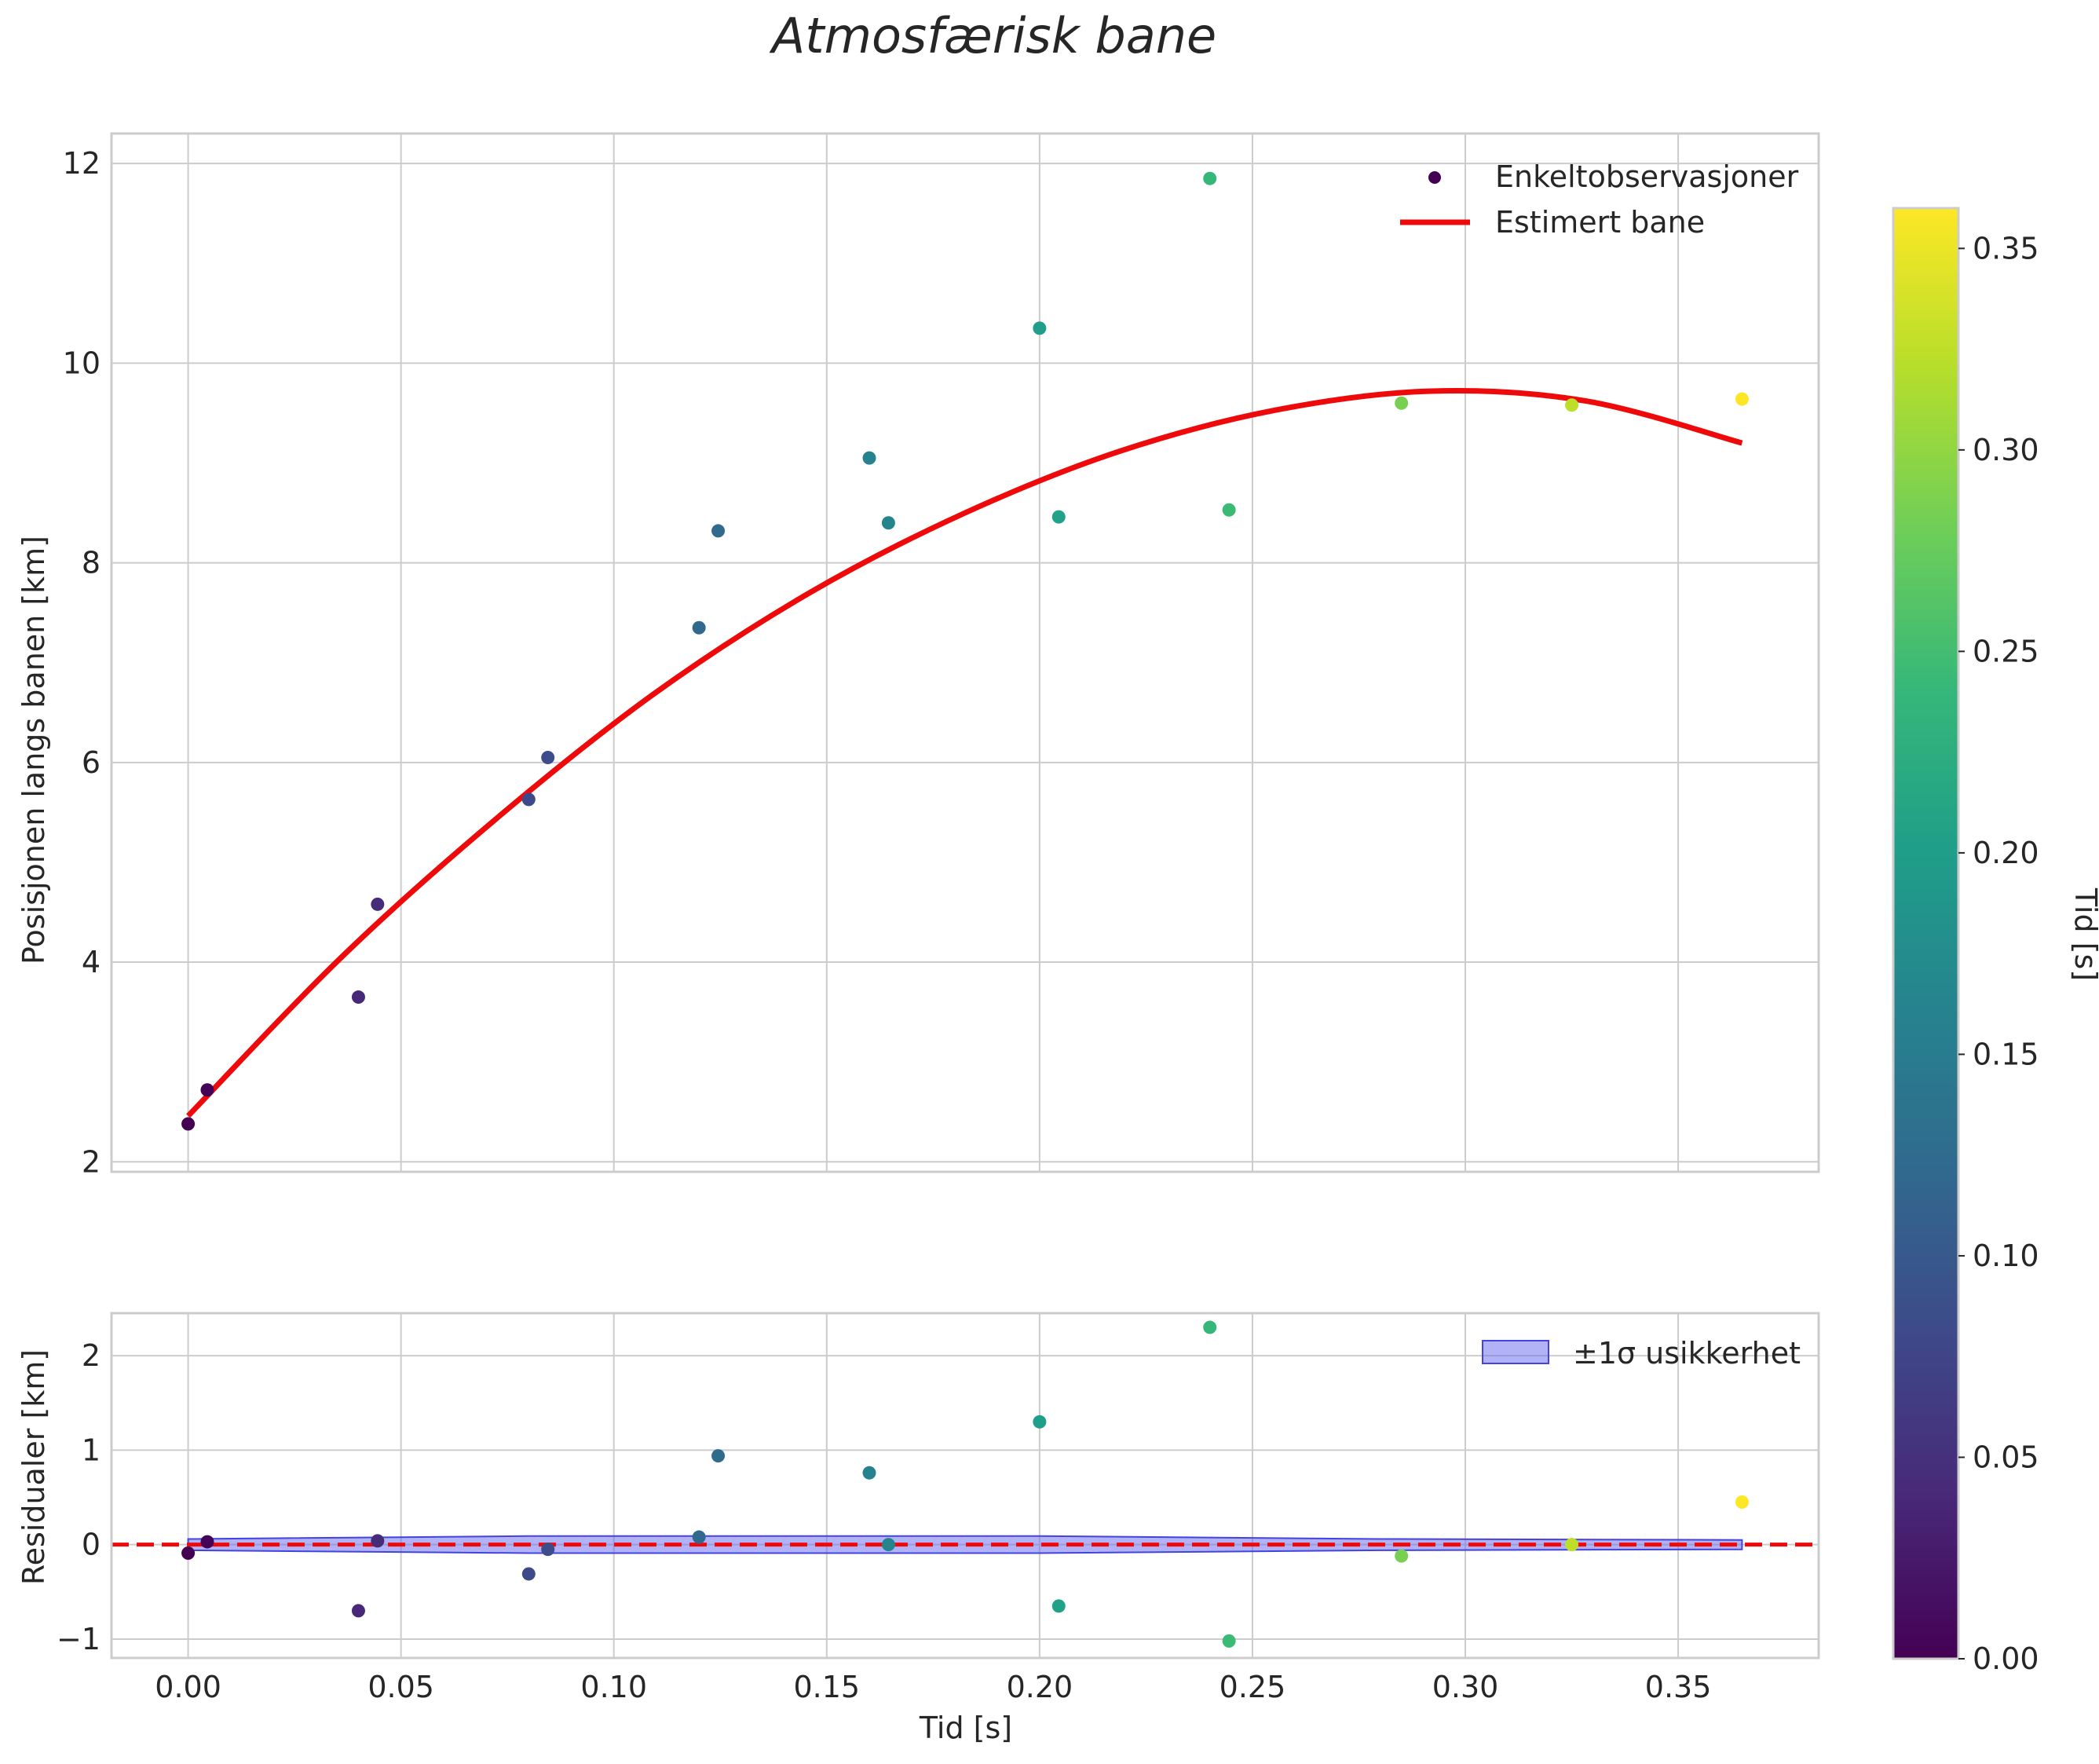 This screenshot has width=2099, height=1764. Describe the element at coordinates (91, 1450) in the screenshot. I see `residual-y-tick-label: 1` at that location.